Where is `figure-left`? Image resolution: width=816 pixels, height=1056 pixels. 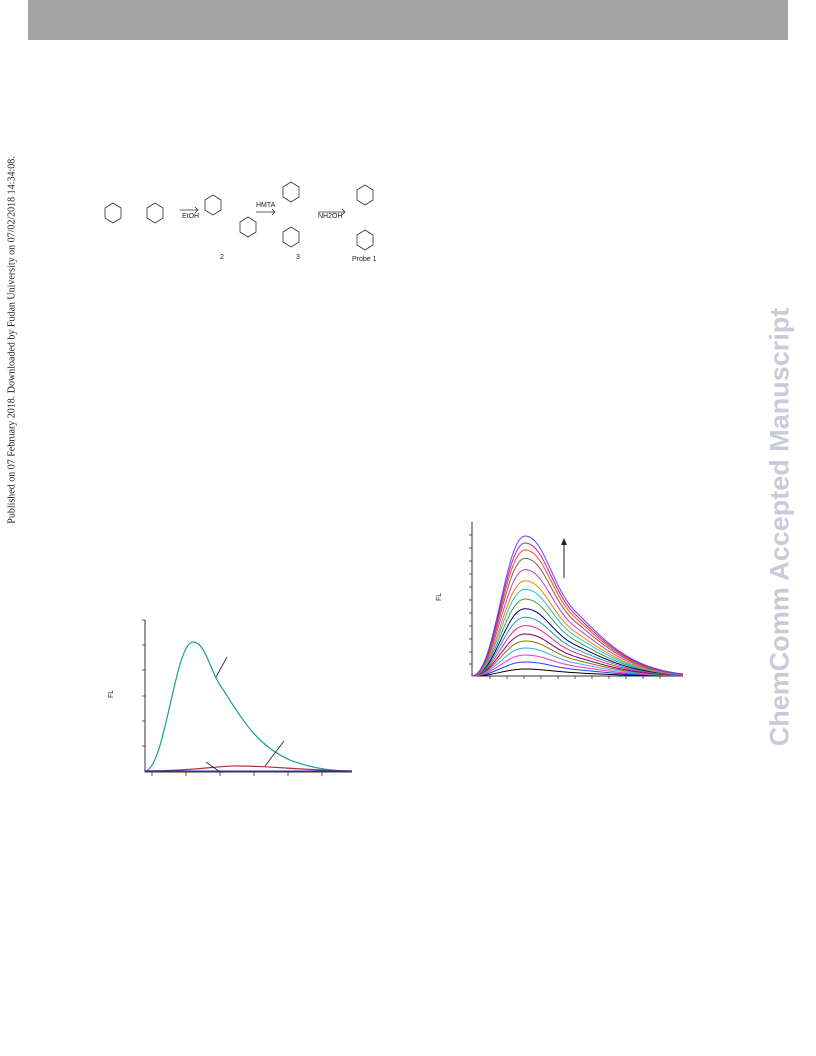 figure-left is located at coordinates (247, 697).